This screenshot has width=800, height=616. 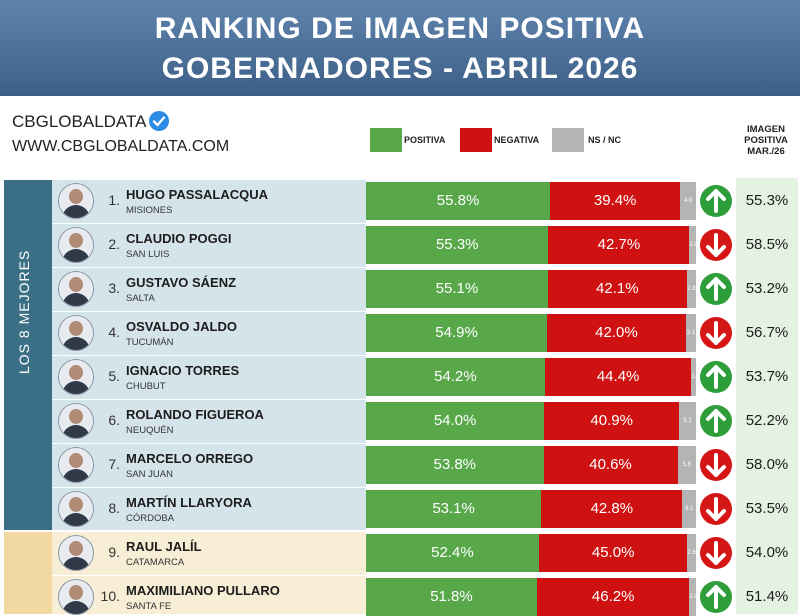 What do you see at coordinates (616, 332) in the screenshot?
I see `bar-negativa-label: 42.0%` at bounding box center [616, 332].